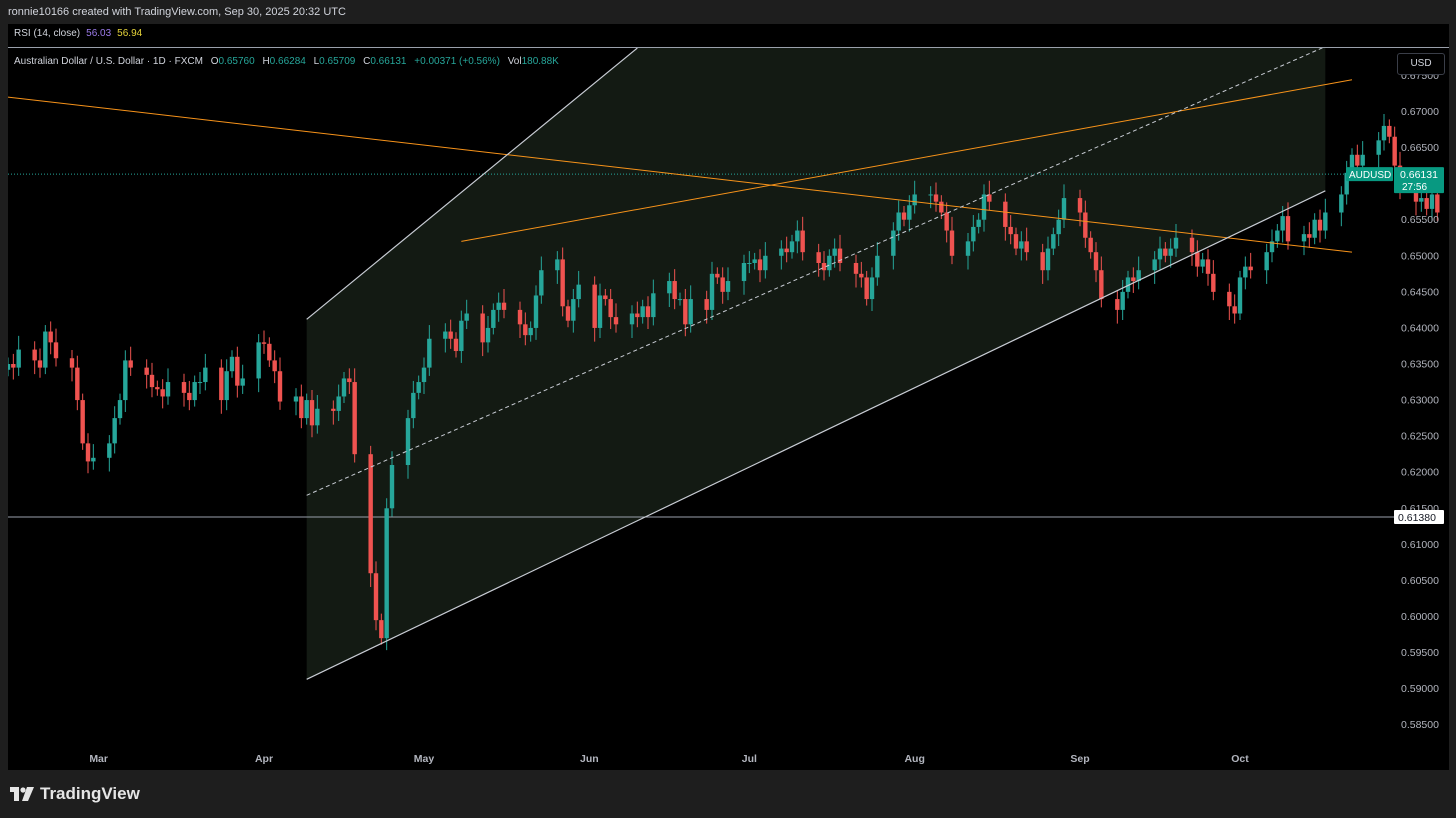  What do you see at coordinates (728, 794) in the screenshot?
I see `footer` at bounding box center [728, 794].